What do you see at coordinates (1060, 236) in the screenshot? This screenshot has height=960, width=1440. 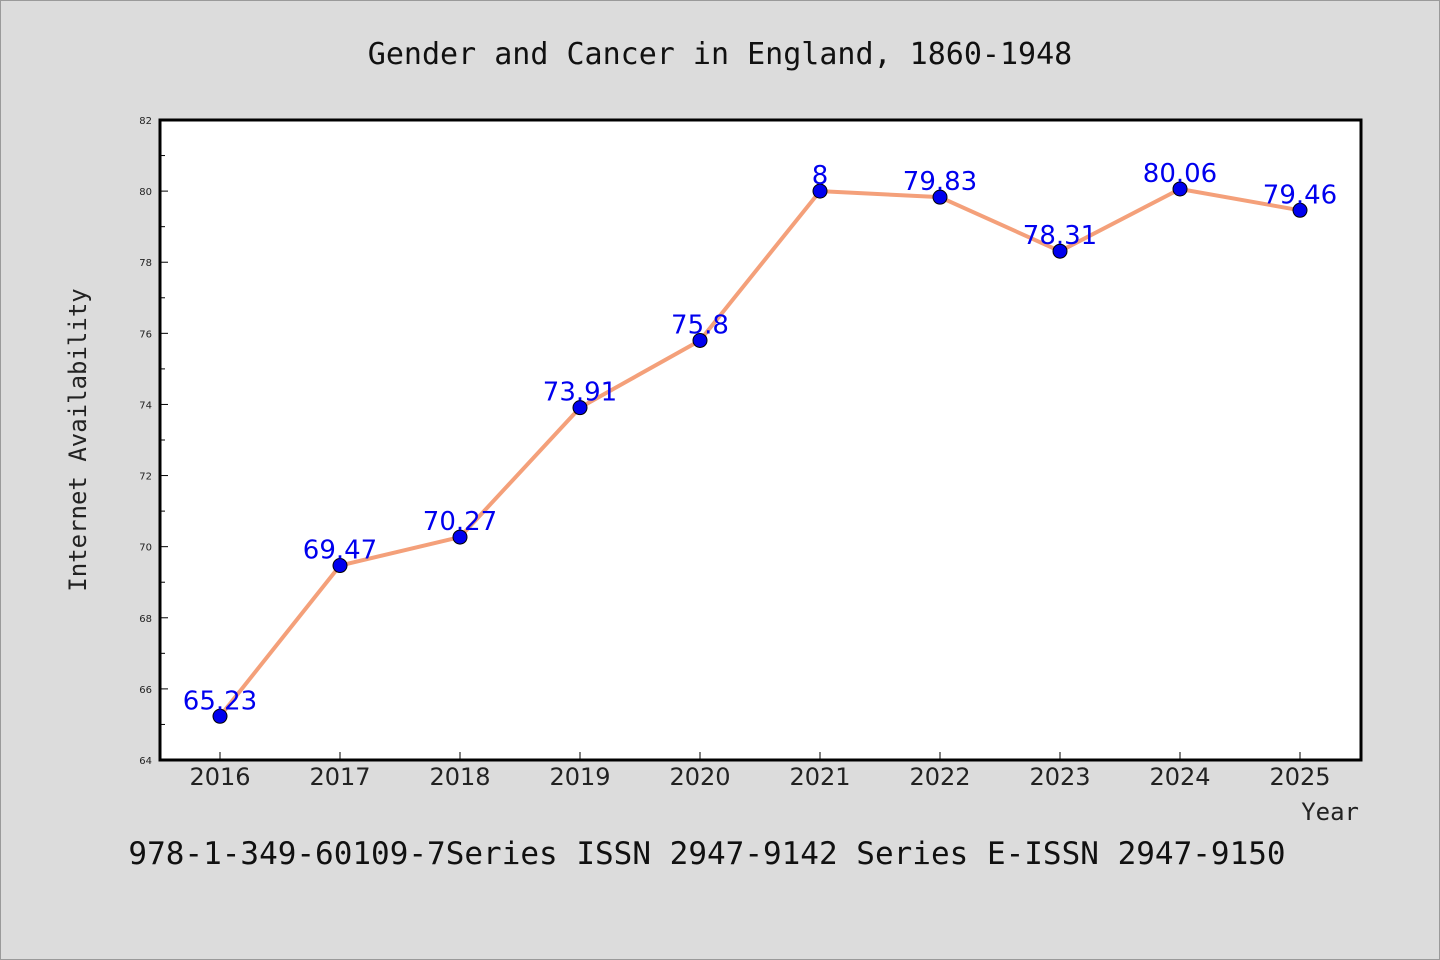 I see `data-label: 78.31` at bounding box center [1060, 236].